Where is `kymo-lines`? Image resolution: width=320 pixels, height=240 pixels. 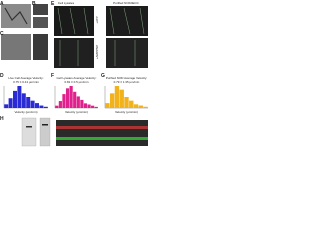 kymo-lines is located at coordinates (101, 36).